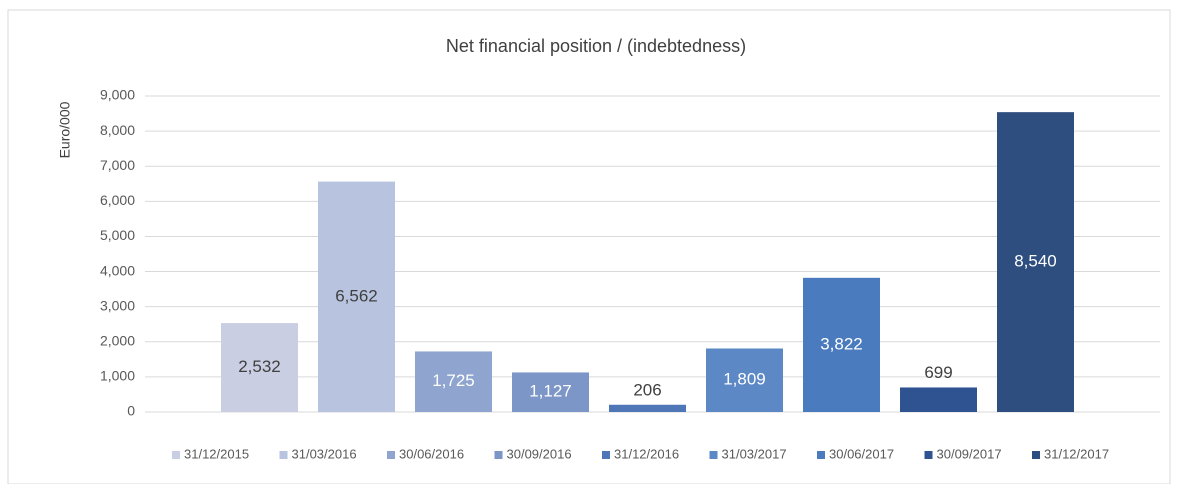 This screenshot has height=484, width=1178. Describe the element at coordinates (117, 376) in the screenshot. I see `y-tick-label: 1,000` at that location.